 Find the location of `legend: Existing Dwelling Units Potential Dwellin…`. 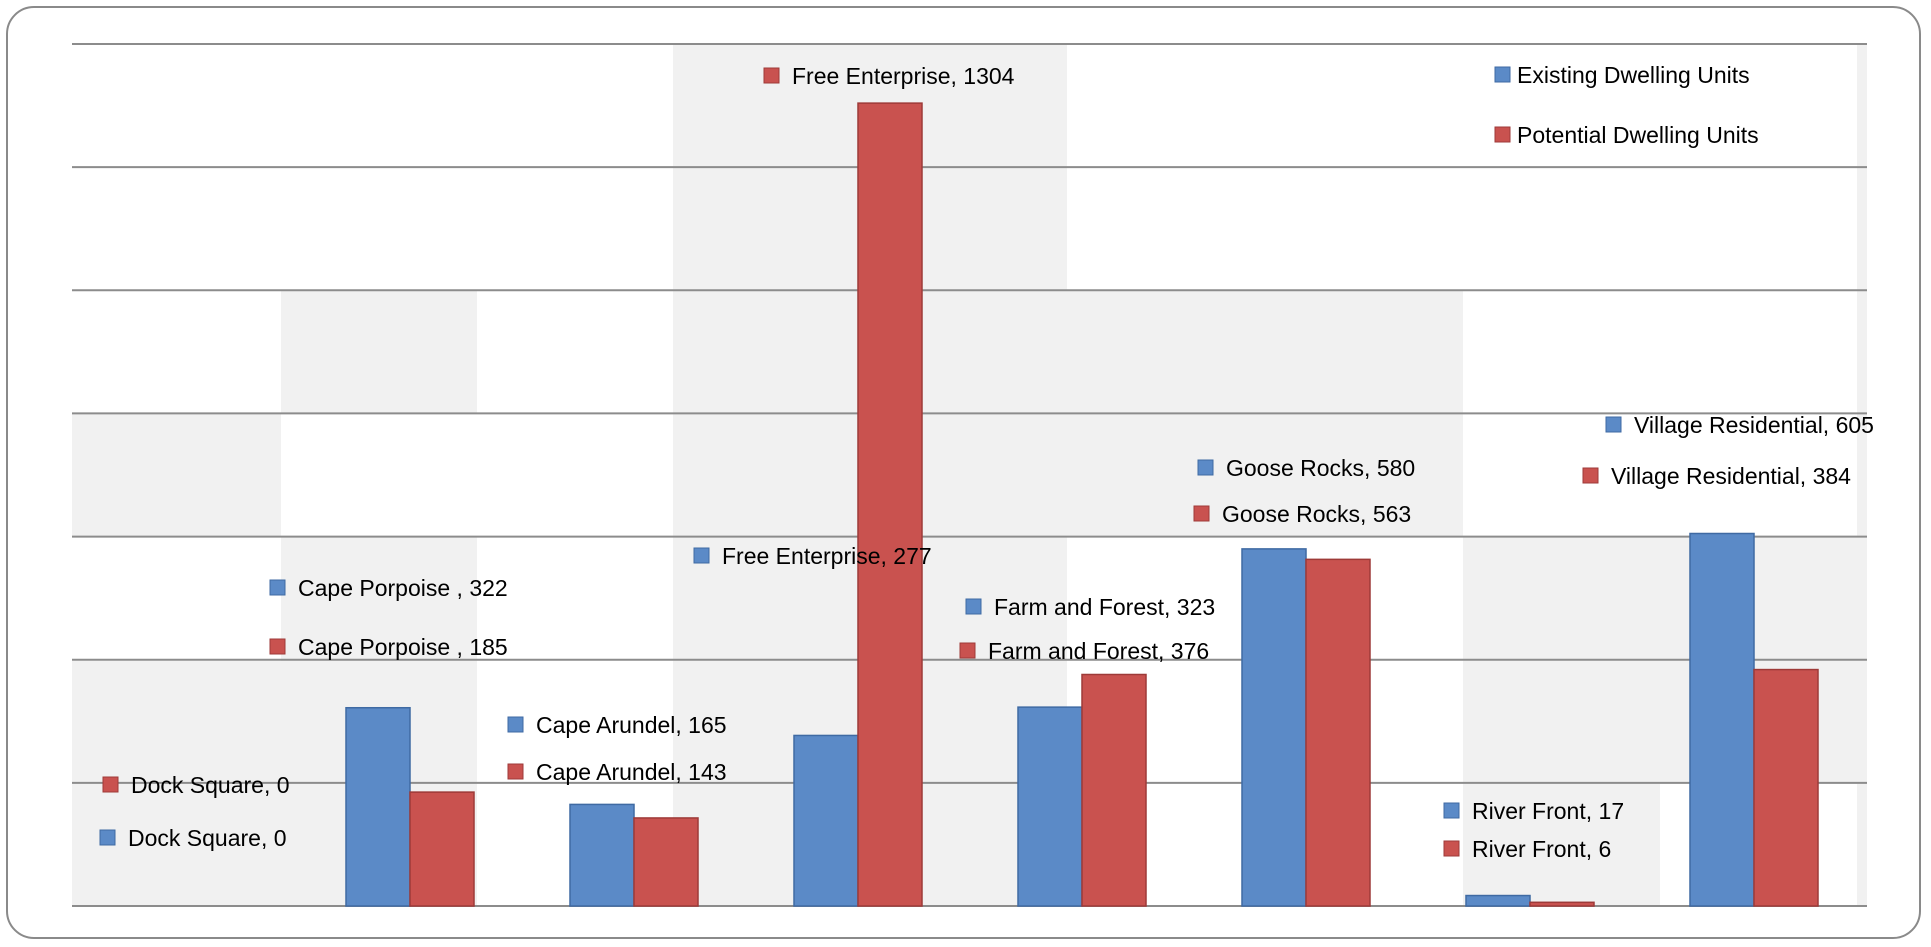

legend: Existing Dwelling Units Potential Dwellin… is located at coordinates (1626, 105).